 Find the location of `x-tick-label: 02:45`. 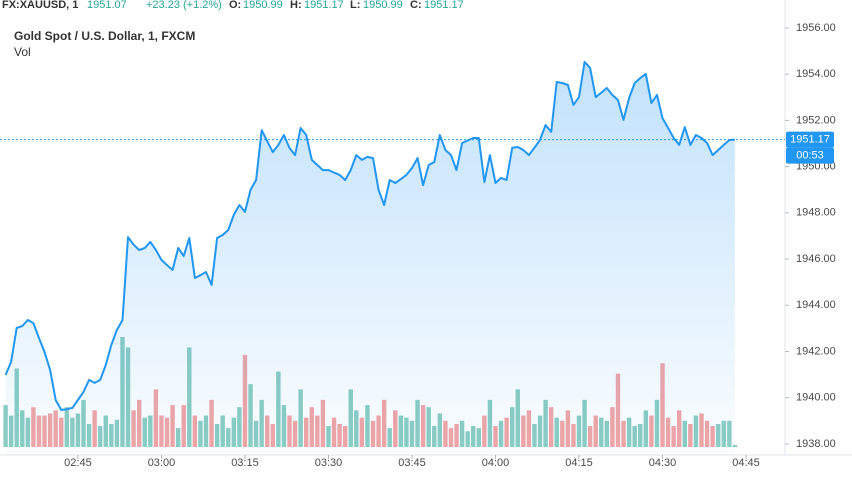

x-tick-label: 02:45 is located at coordinates (78, 463).